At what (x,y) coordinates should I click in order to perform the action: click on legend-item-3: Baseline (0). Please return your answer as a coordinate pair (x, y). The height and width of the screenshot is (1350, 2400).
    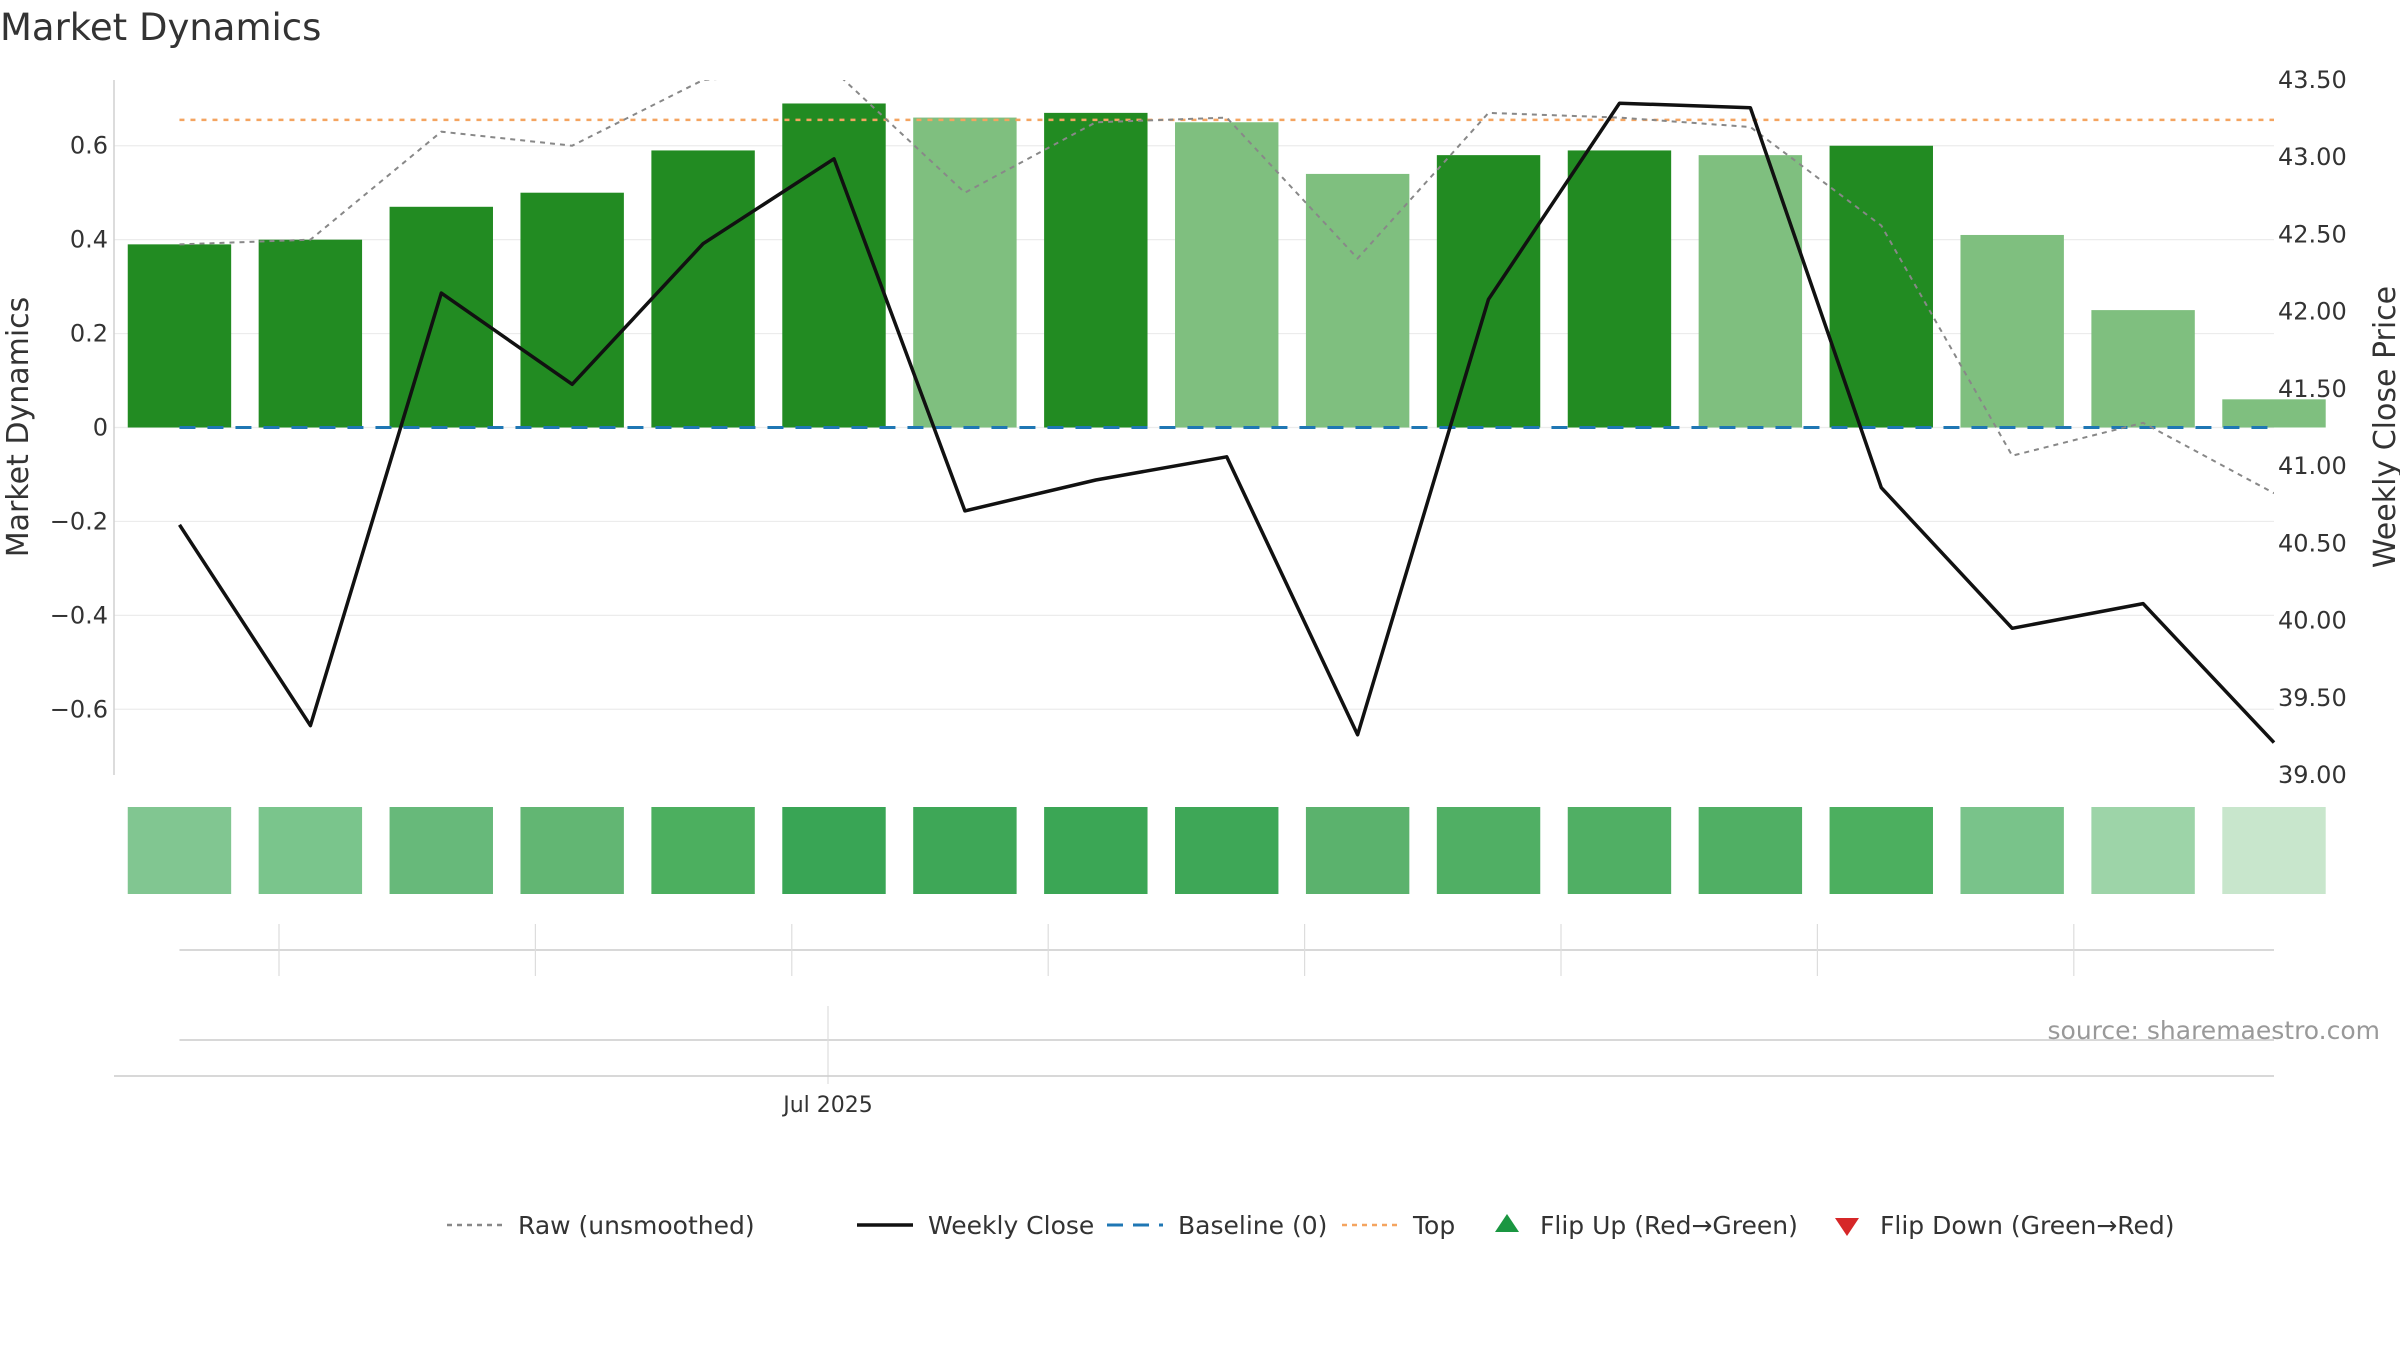
    Looking at the image, I should click on (1217, 1225).